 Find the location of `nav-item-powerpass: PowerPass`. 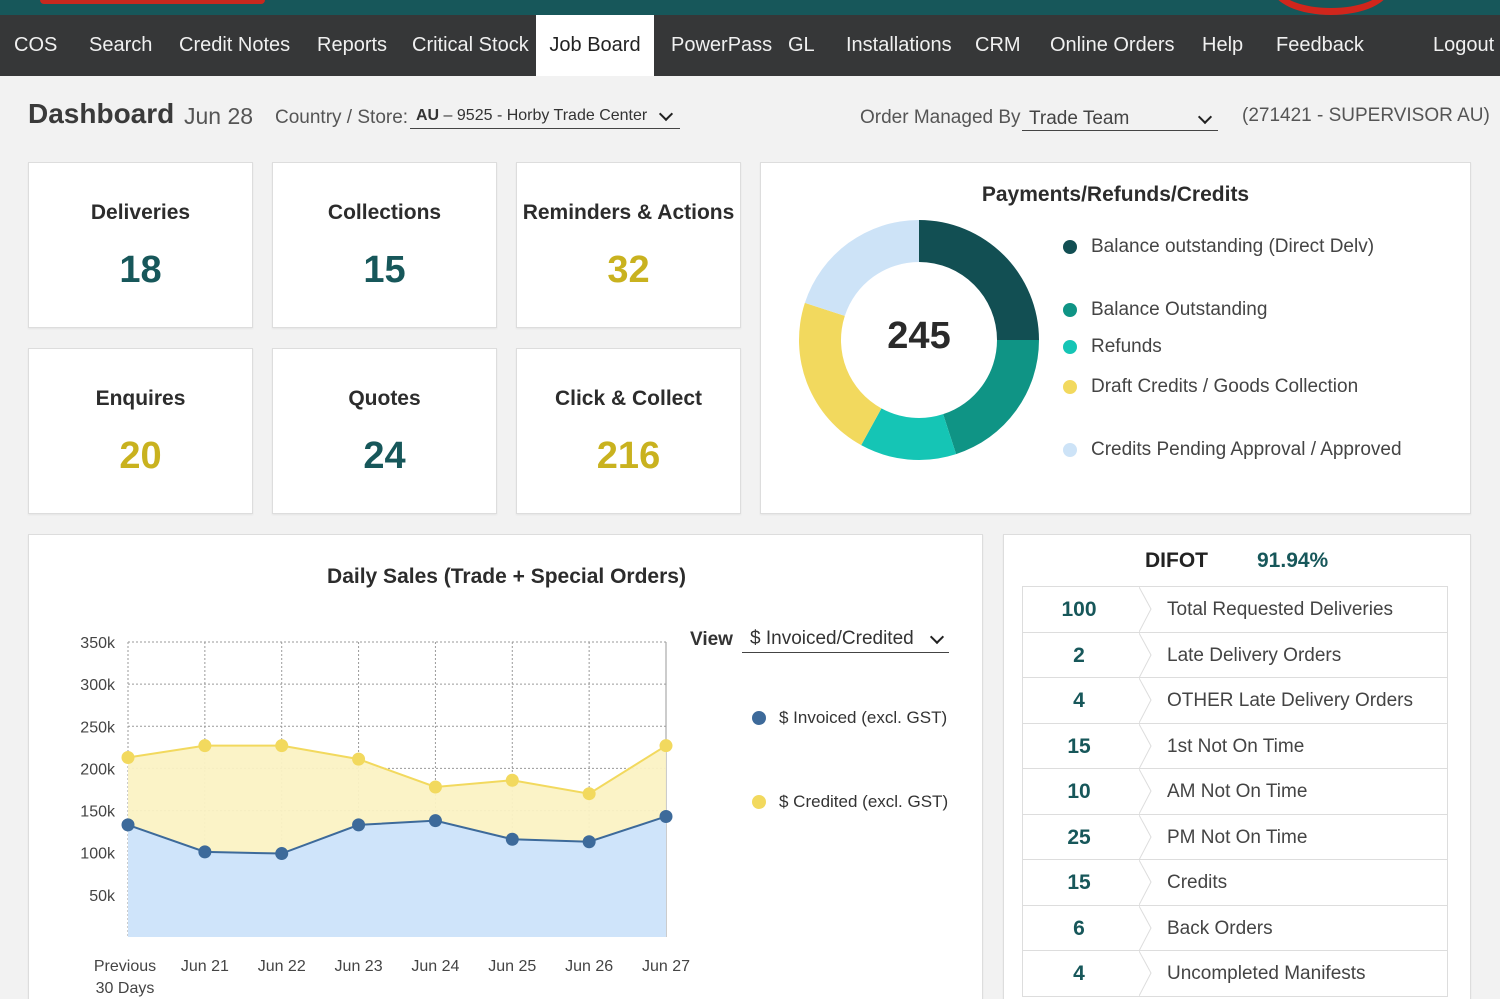

nav-item-powerpass: PowerPass is located at coordinates (722, 45).